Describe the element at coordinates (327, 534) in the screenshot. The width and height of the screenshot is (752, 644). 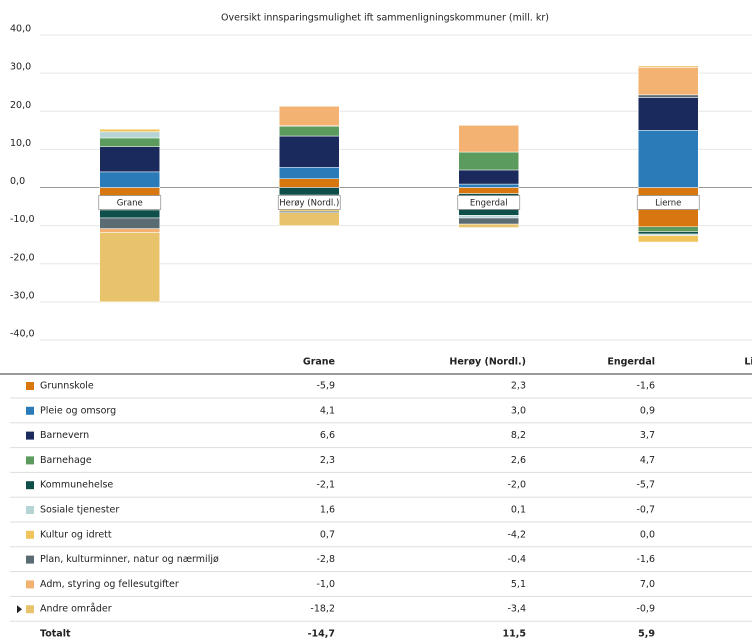
I see `table-cell: 0,7` at that location.